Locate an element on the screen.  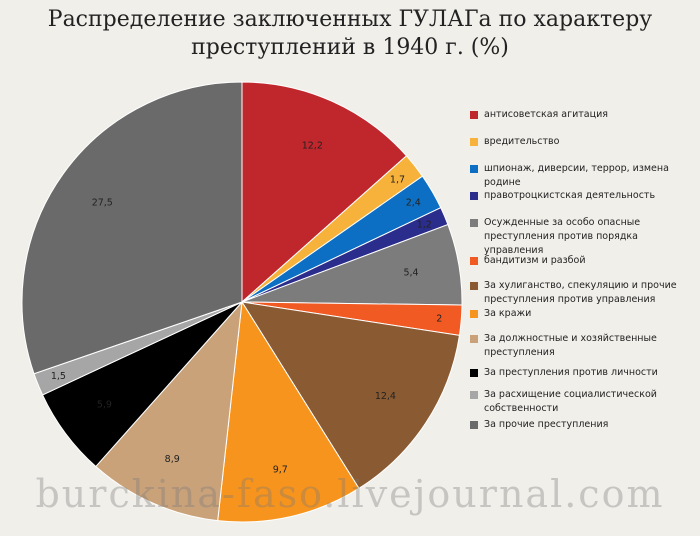
legend-label: шпионаж, диверсии, террор, измена родине is located at coordinates (576, 175).